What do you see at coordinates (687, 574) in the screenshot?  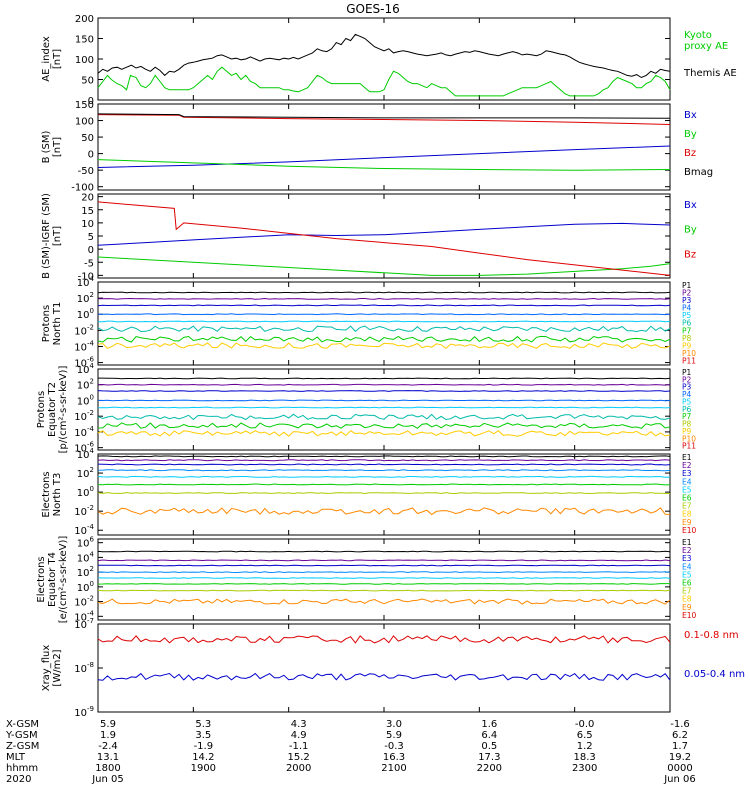 I see `legend-entry: E5` at bounding box center [687, 574].